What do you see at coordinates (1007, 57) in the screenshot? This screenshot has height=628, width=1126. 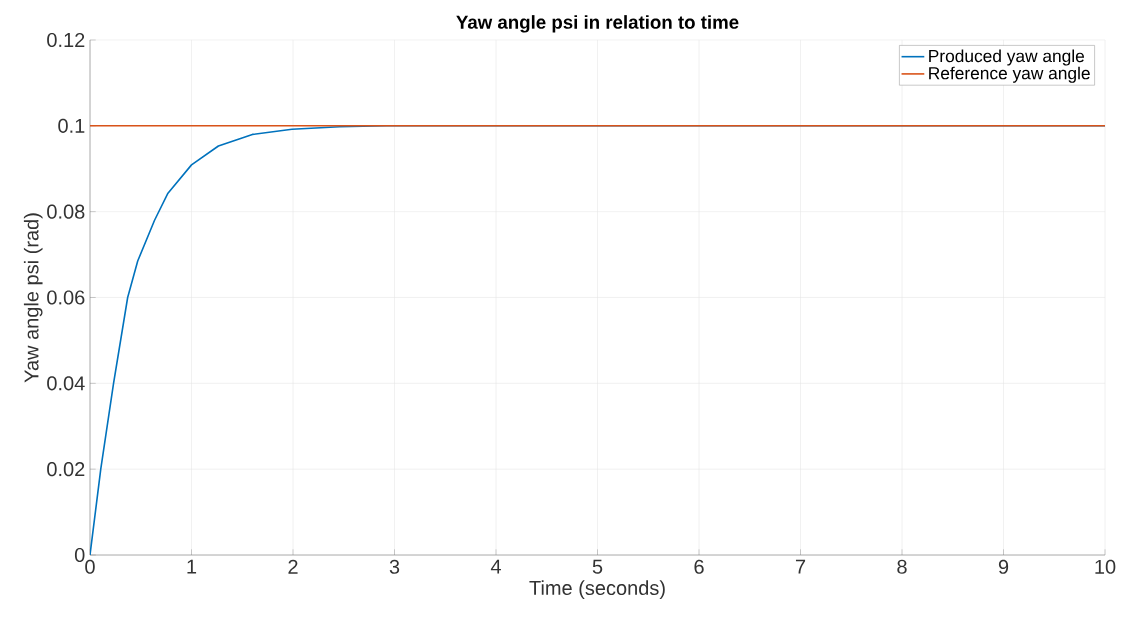 I see `legend-label: Produced yaw angle` at bounding box center [1007, 57].